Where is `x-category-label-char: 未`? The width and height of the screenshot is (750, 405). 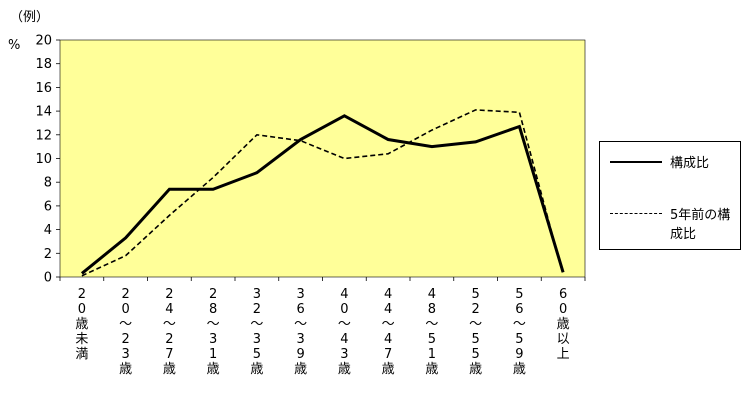 x-category-label-char: 未 is located at coordinates (81, 339).